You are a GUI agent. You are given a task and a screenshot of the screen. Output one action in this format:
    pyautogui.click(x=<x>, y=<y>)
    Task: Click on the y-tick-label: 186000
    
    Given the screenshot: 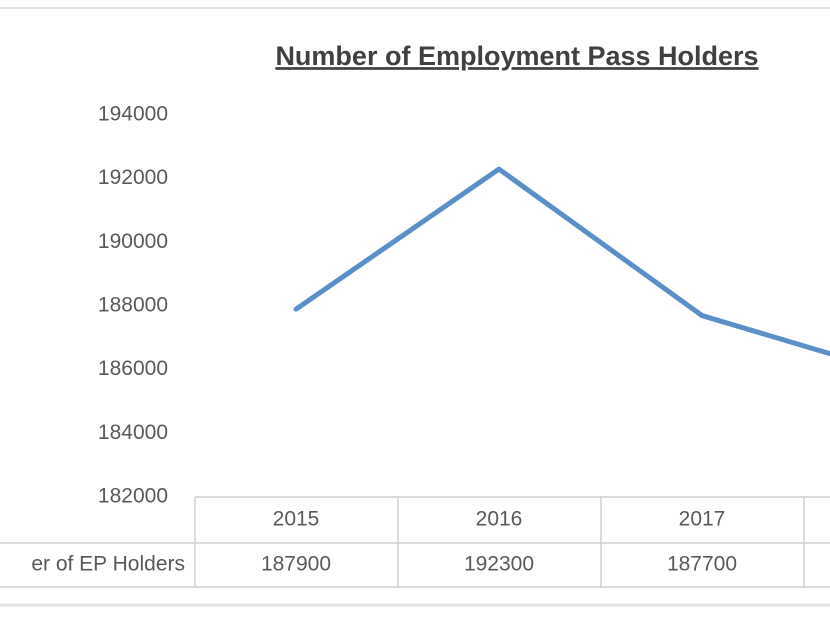 What is the action you would take?
    pyautogui.click(x=133, y=368)
    